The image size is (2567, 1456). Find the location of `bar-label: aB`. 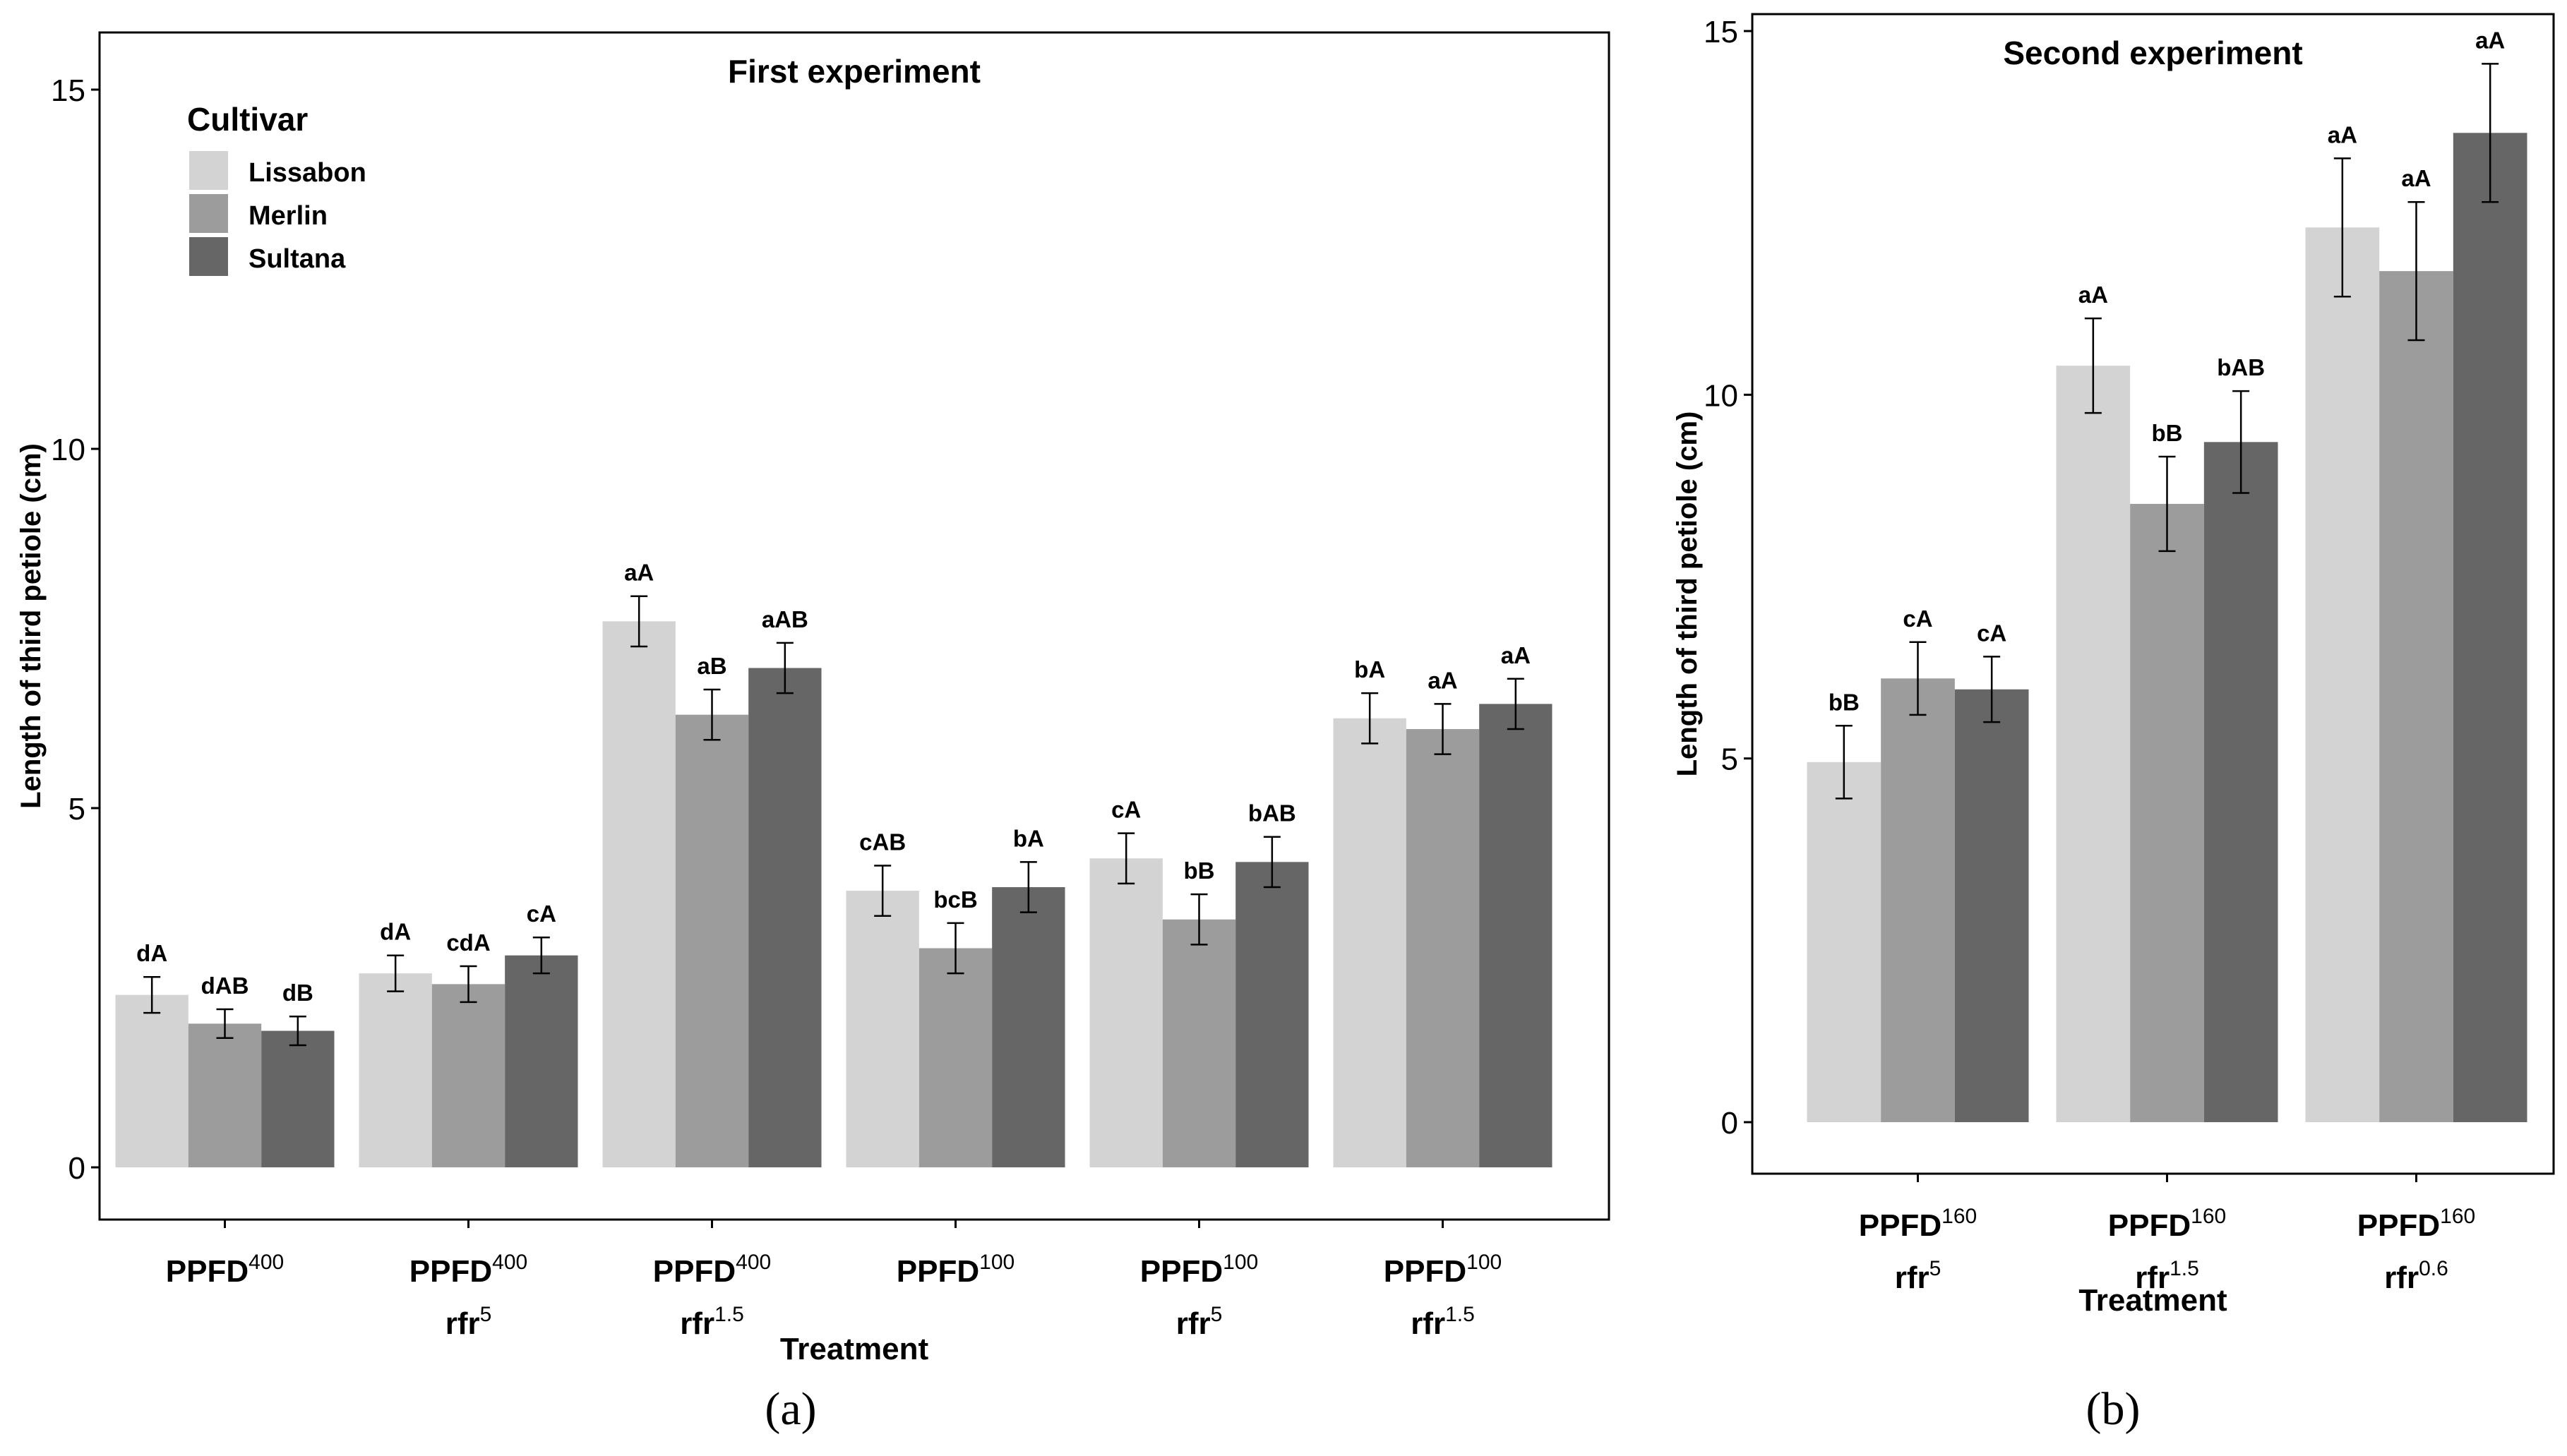

bar-label: aB is located at coordinates (711, 666).